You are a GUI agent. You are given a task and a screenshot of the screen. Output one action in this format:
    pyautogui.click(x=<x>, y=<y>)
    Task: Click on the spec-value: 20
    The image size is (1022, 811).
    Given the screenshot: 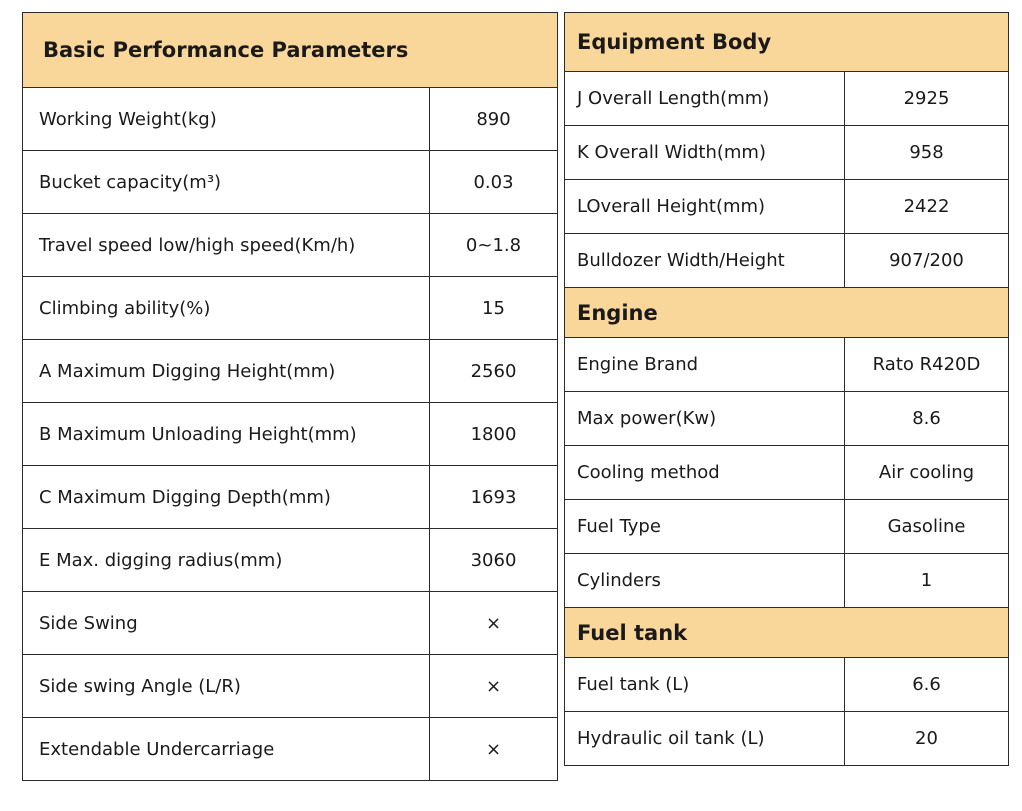 What is the action you would take?
    pyautogui.click(x=926, y=738)
    